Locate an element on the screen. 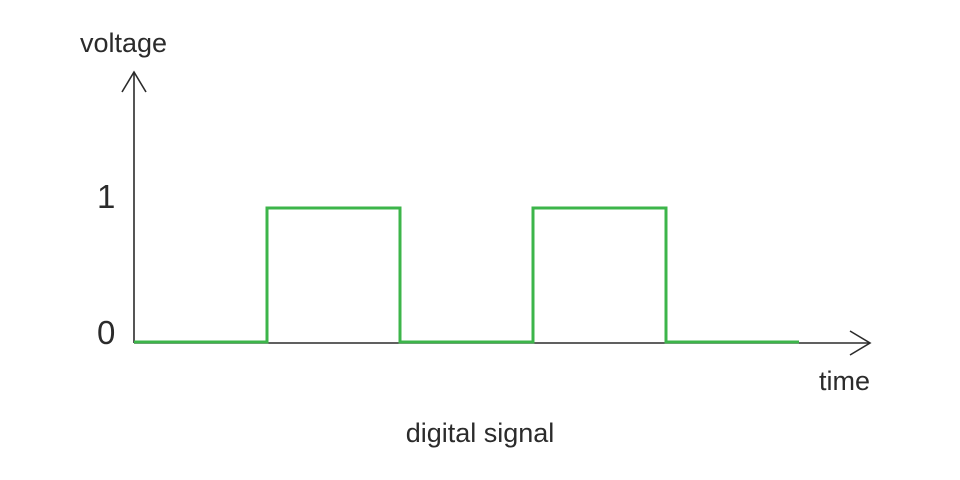 The height and width of the screenshot is (480, 960). y-axis-arrowhead is located at coordinates (134, 81).